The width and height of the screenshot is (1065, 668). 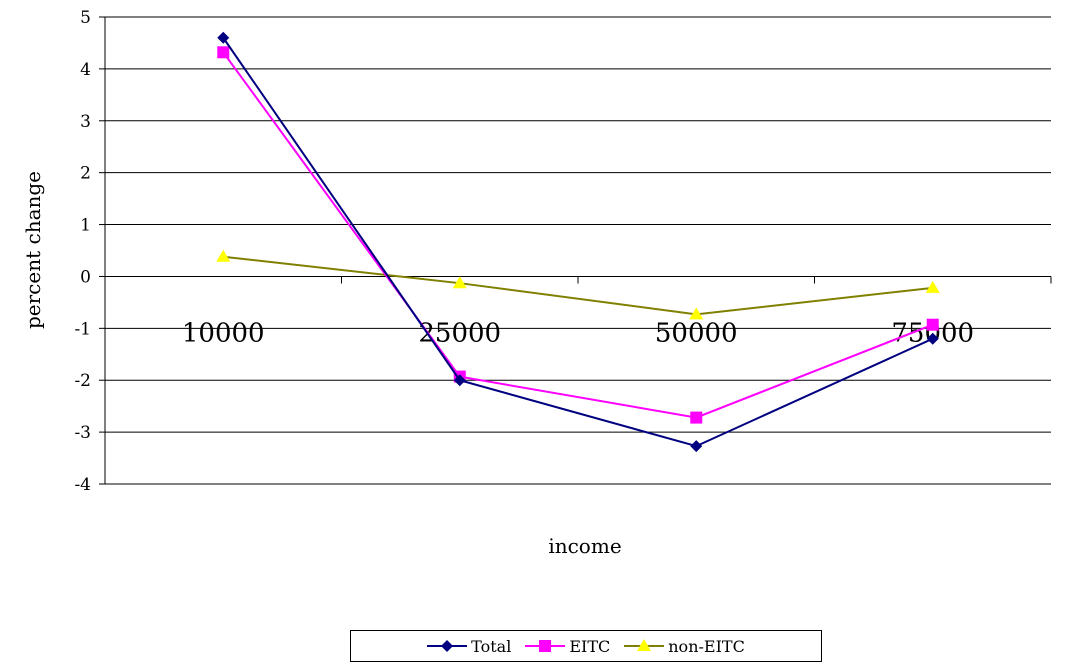 I want to click on x-tick-labels: 10000250005000075000, so click(x=578, y=333).